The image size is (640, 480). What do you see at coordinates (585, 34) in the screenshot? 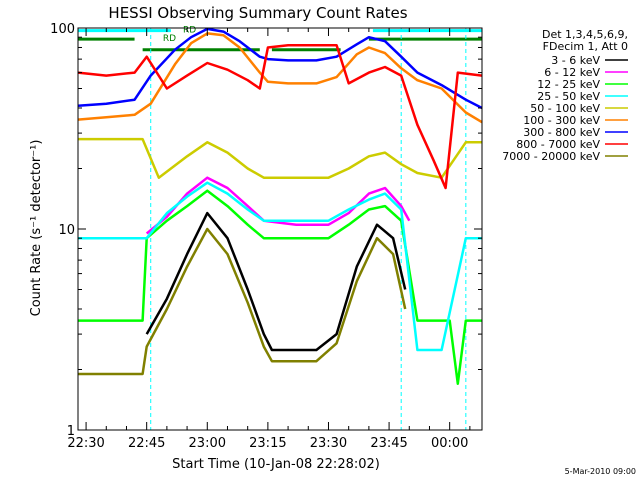
I see `legend-header-0: Det 1,3,4,5,6,9,` at bounding box center [585, 34].